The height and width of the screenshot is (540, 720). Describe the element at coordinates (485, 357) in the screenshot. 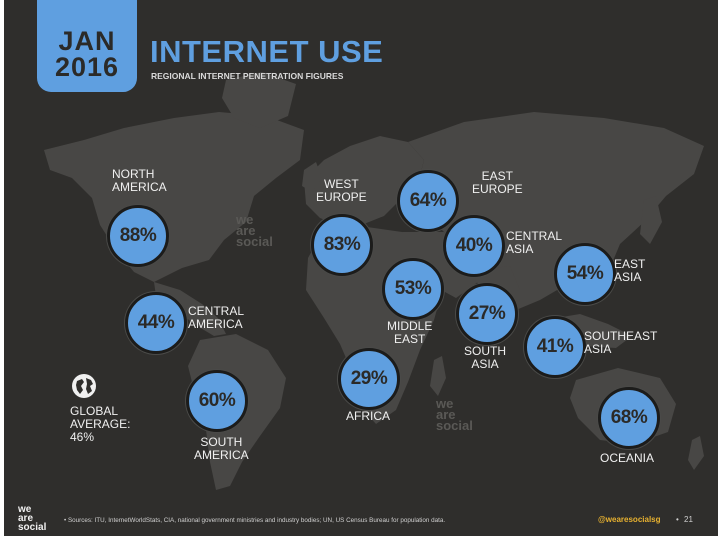

I see `label-south-asia: SOUTH ASIA` at that location.